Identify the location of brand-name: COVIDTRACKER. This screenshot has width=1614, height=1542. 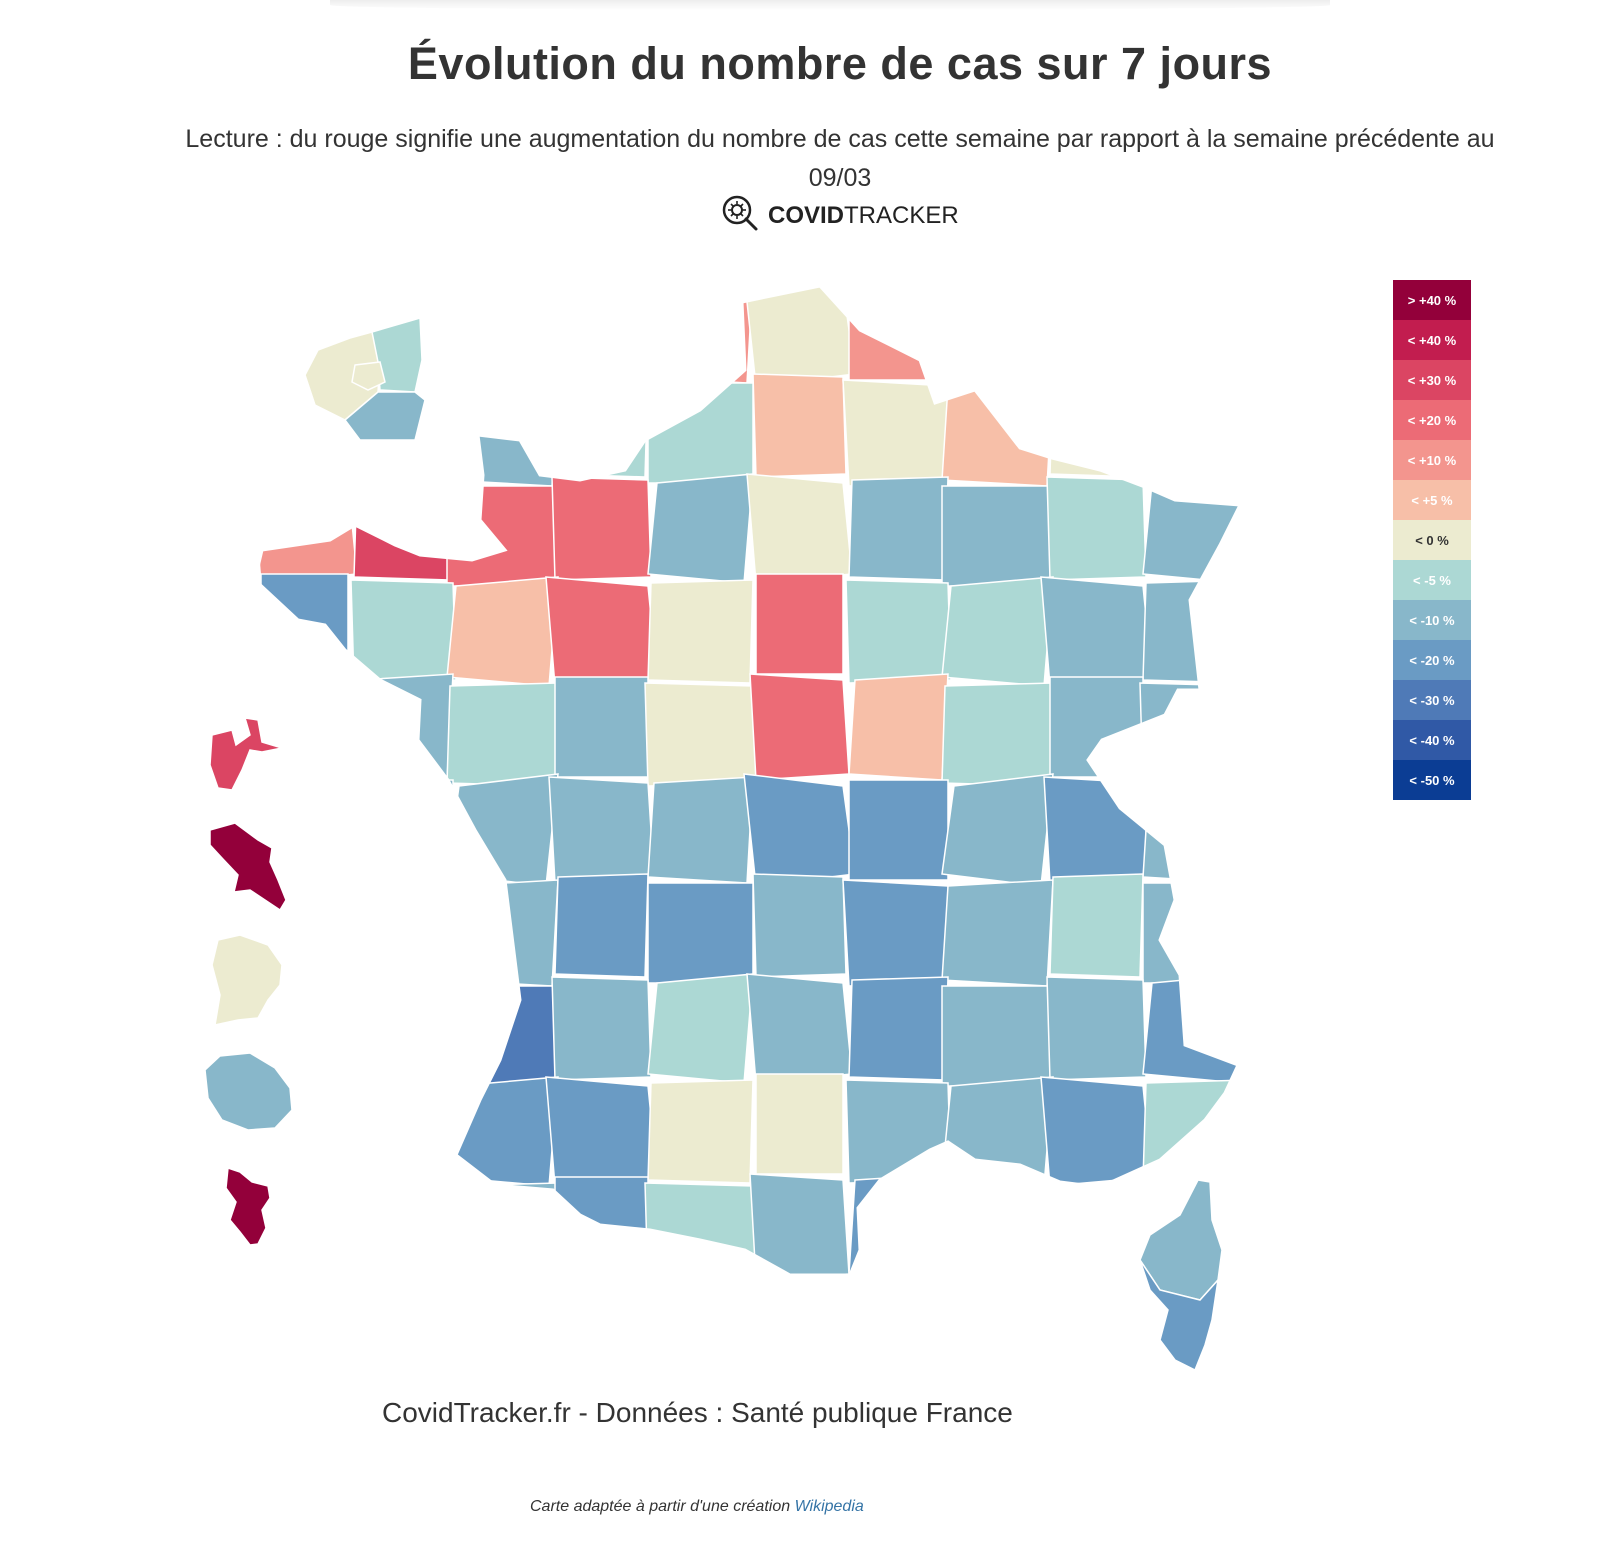
(863, 216).